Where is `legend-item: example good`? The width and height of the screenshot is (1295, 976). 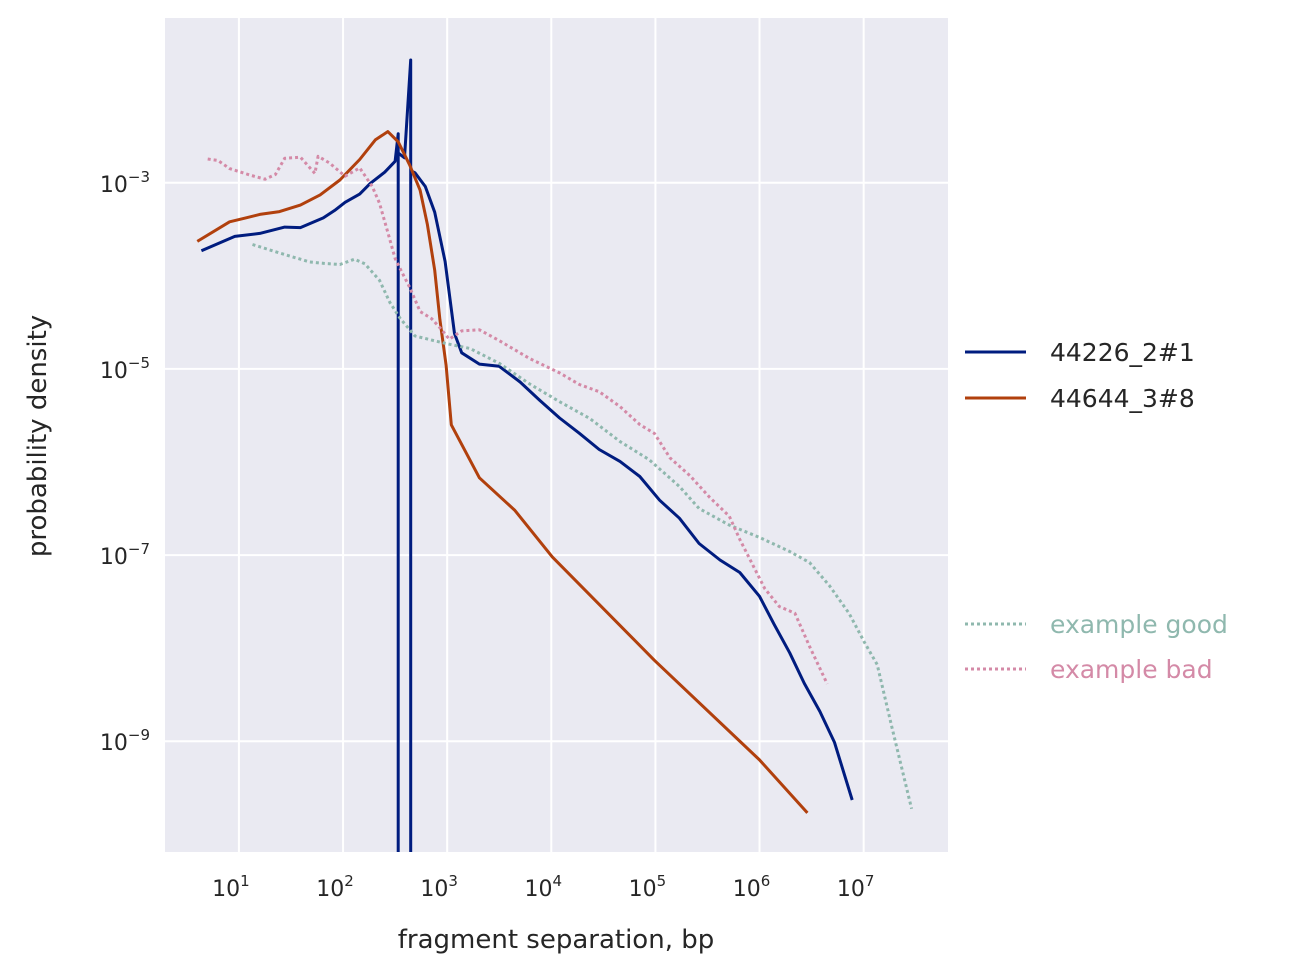 legend-item: example good is located at coordinates (1096, 624).